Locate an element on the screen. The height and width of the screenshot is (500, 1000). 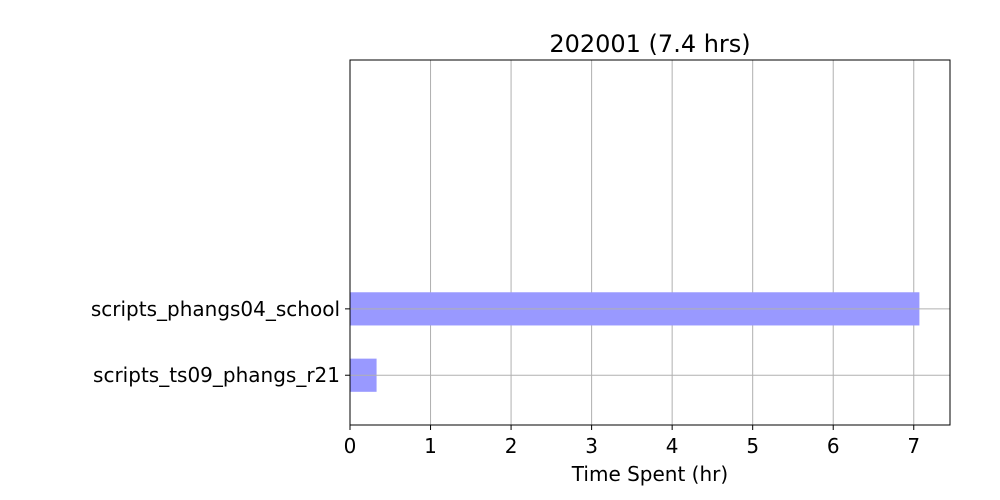
bar-layer is located at coordinates (635, 342).